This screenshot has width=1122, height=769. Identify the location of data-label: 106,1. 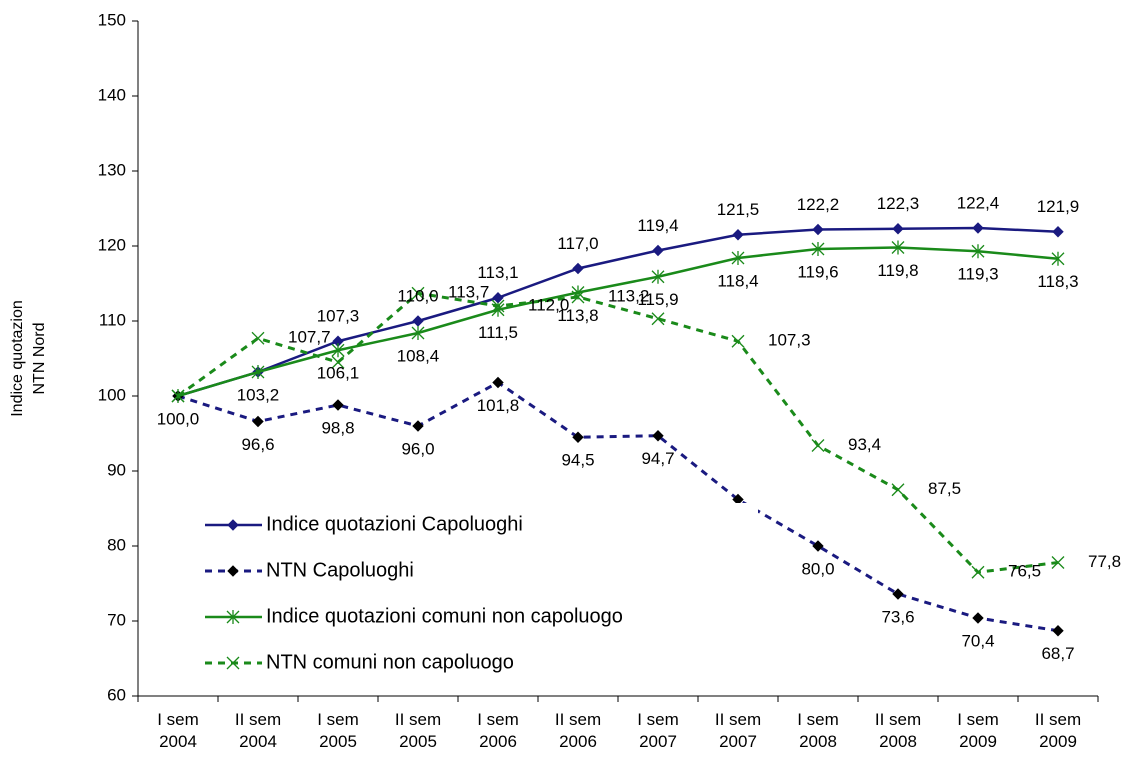
(338, 373).